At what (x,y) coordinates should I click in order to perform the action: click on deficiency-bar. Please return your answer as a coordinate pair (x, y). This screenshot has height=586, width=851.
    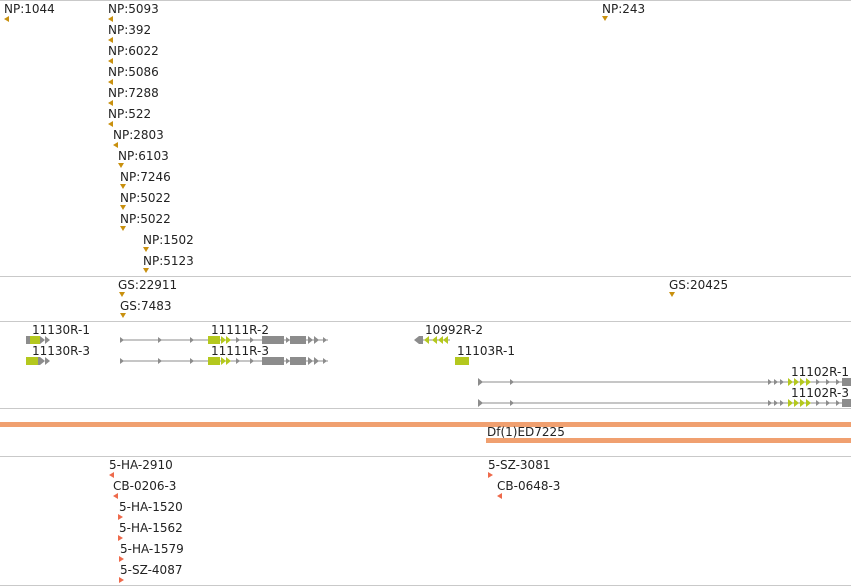
    Looking at the image, I should click on (668, 440).